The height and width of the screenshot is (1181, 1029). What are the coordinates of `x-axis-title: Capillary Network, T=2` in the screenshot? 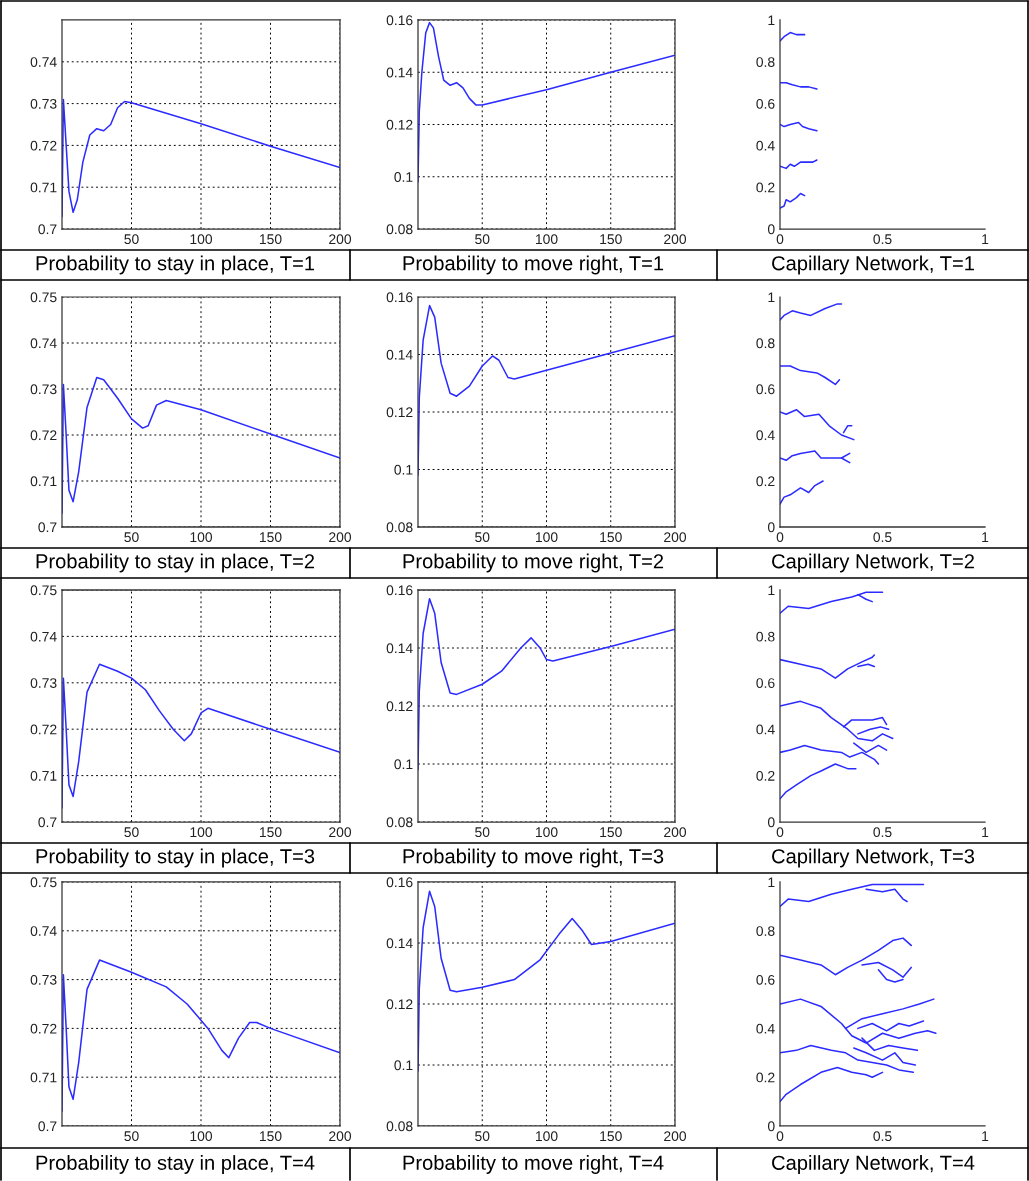 It's located at (873, 563).